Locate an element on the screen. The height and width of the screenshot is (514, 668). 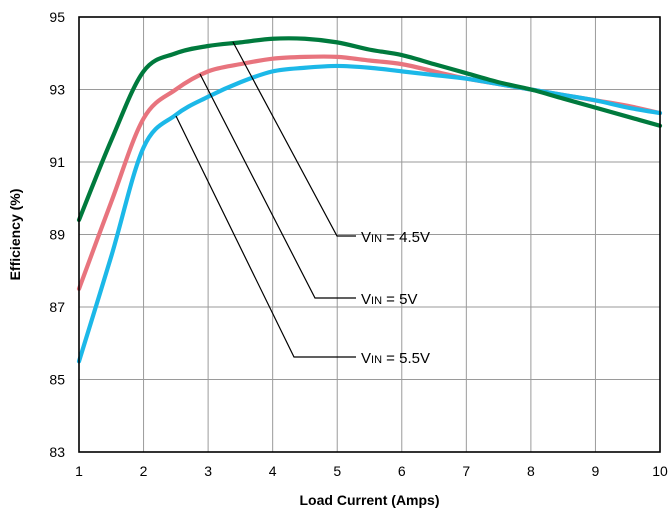
x-tick-labels: 1 2 3 4 5 6 7 8 9 10 is located at coordinates (371, 471).